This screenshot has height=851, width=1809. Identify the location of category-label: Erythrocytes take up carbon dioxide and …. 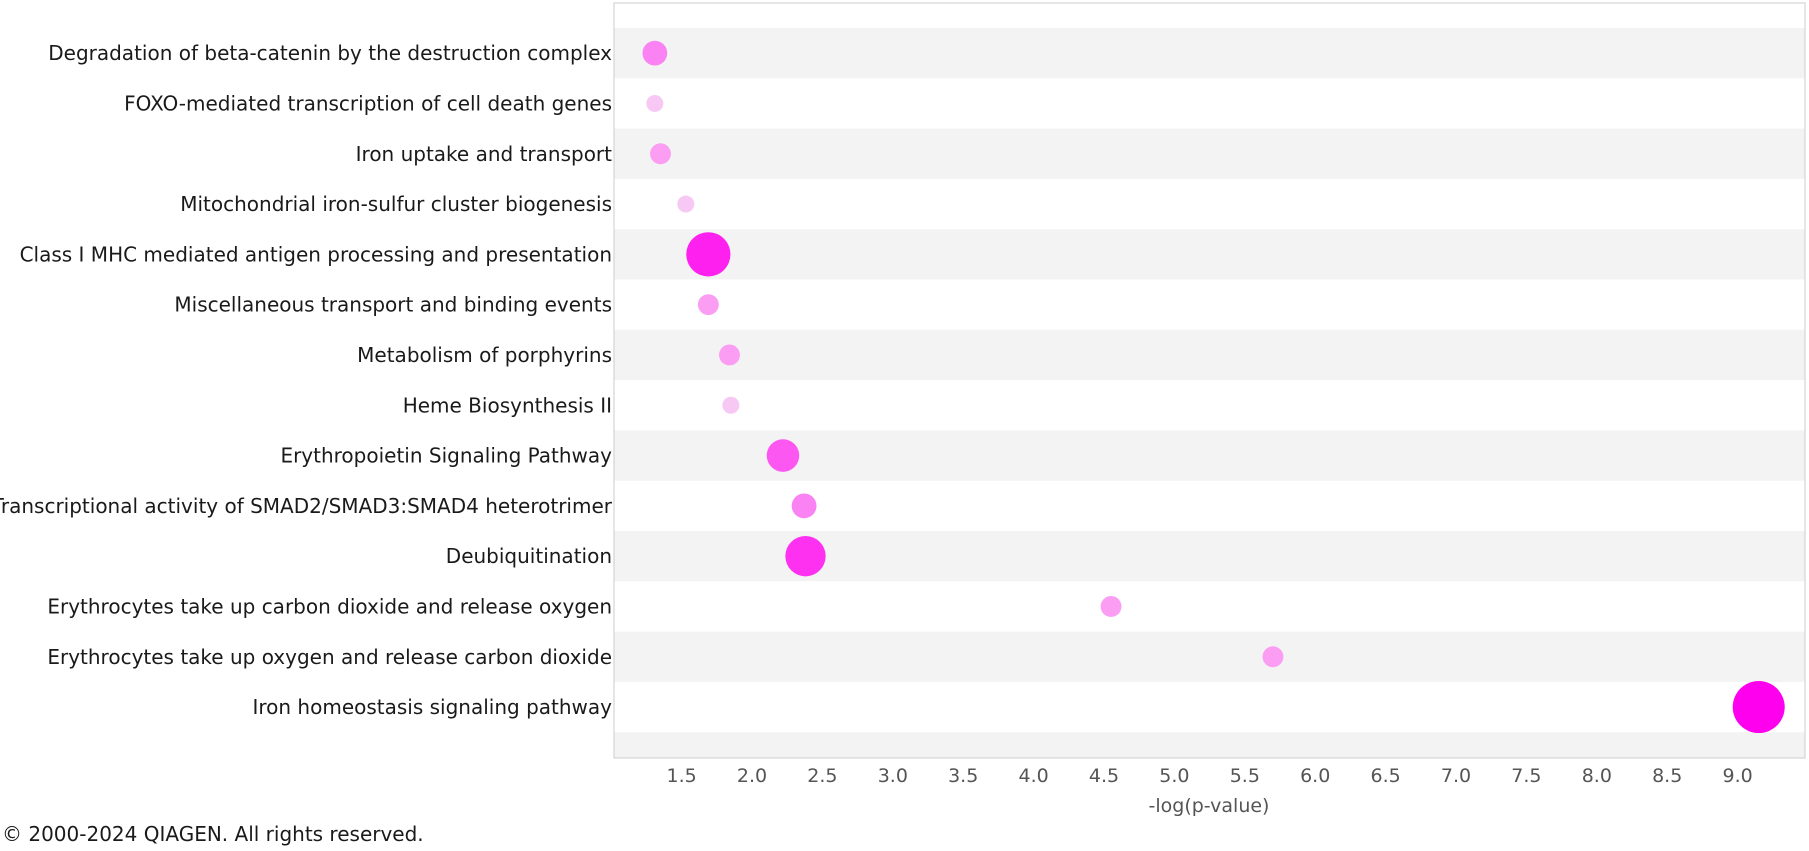
(329, 606).